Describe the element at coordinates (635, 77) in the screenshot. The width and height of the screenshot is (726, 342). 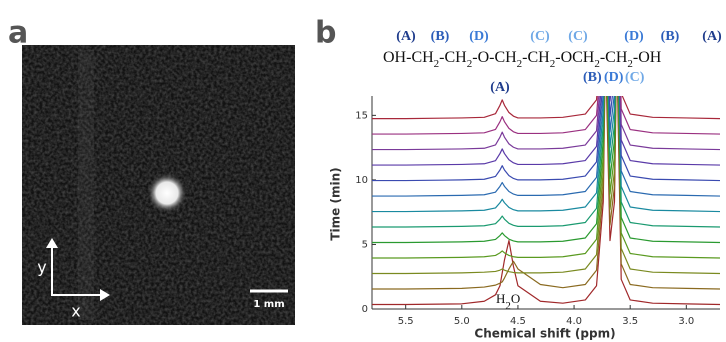
I see `peak-label: (C)` at that location.